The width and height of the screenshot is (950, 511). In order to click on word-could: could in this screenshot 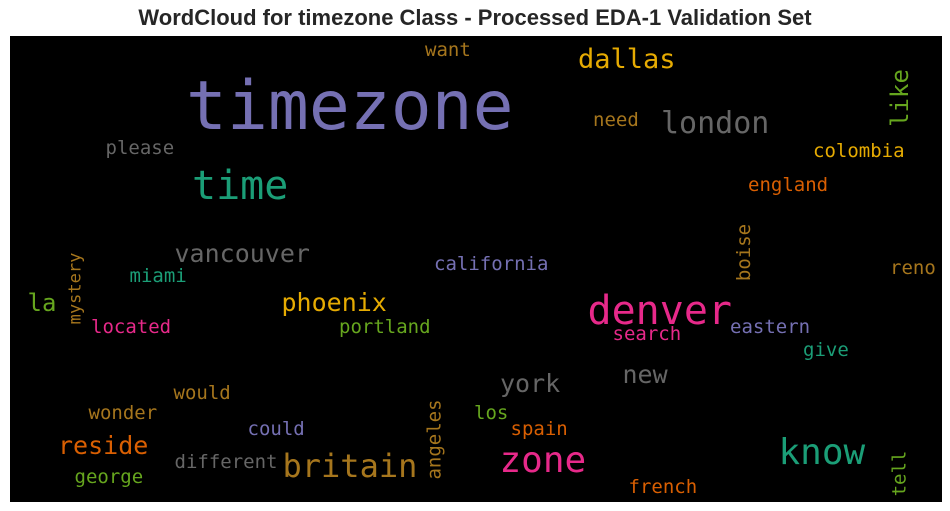, I will do `click(276, 428)`.